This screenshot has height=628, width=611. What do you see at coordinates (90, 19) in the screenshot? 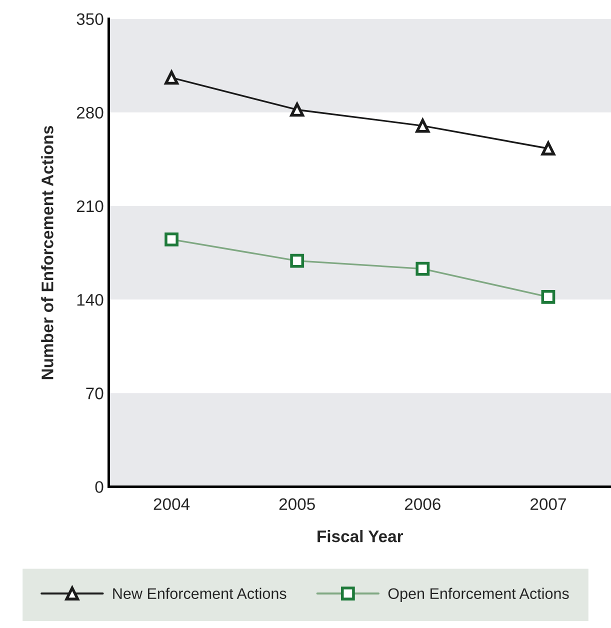
I see `y-tick-label: 350` at bounding box center [90, 19].